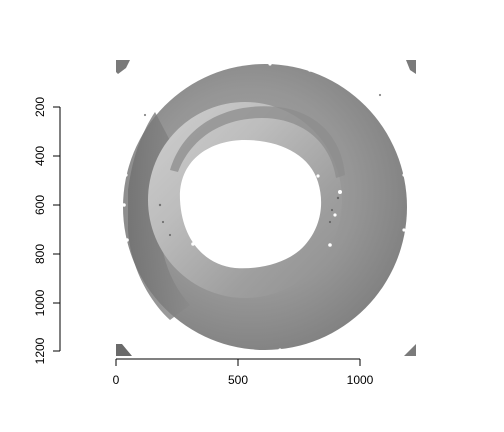 The image size is (504, 432). What do you see at coordinates (238, 362) in the screenshot?
I see `x-axis` at bounding box center [238, 362].